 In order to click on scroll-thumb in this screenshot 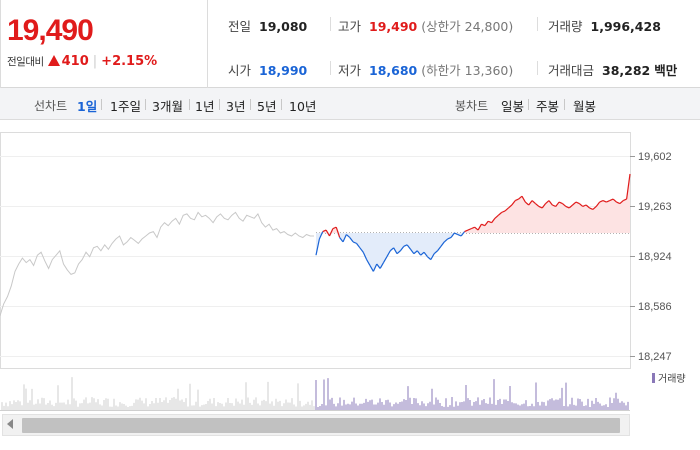, I will do `click(321, 425)`.